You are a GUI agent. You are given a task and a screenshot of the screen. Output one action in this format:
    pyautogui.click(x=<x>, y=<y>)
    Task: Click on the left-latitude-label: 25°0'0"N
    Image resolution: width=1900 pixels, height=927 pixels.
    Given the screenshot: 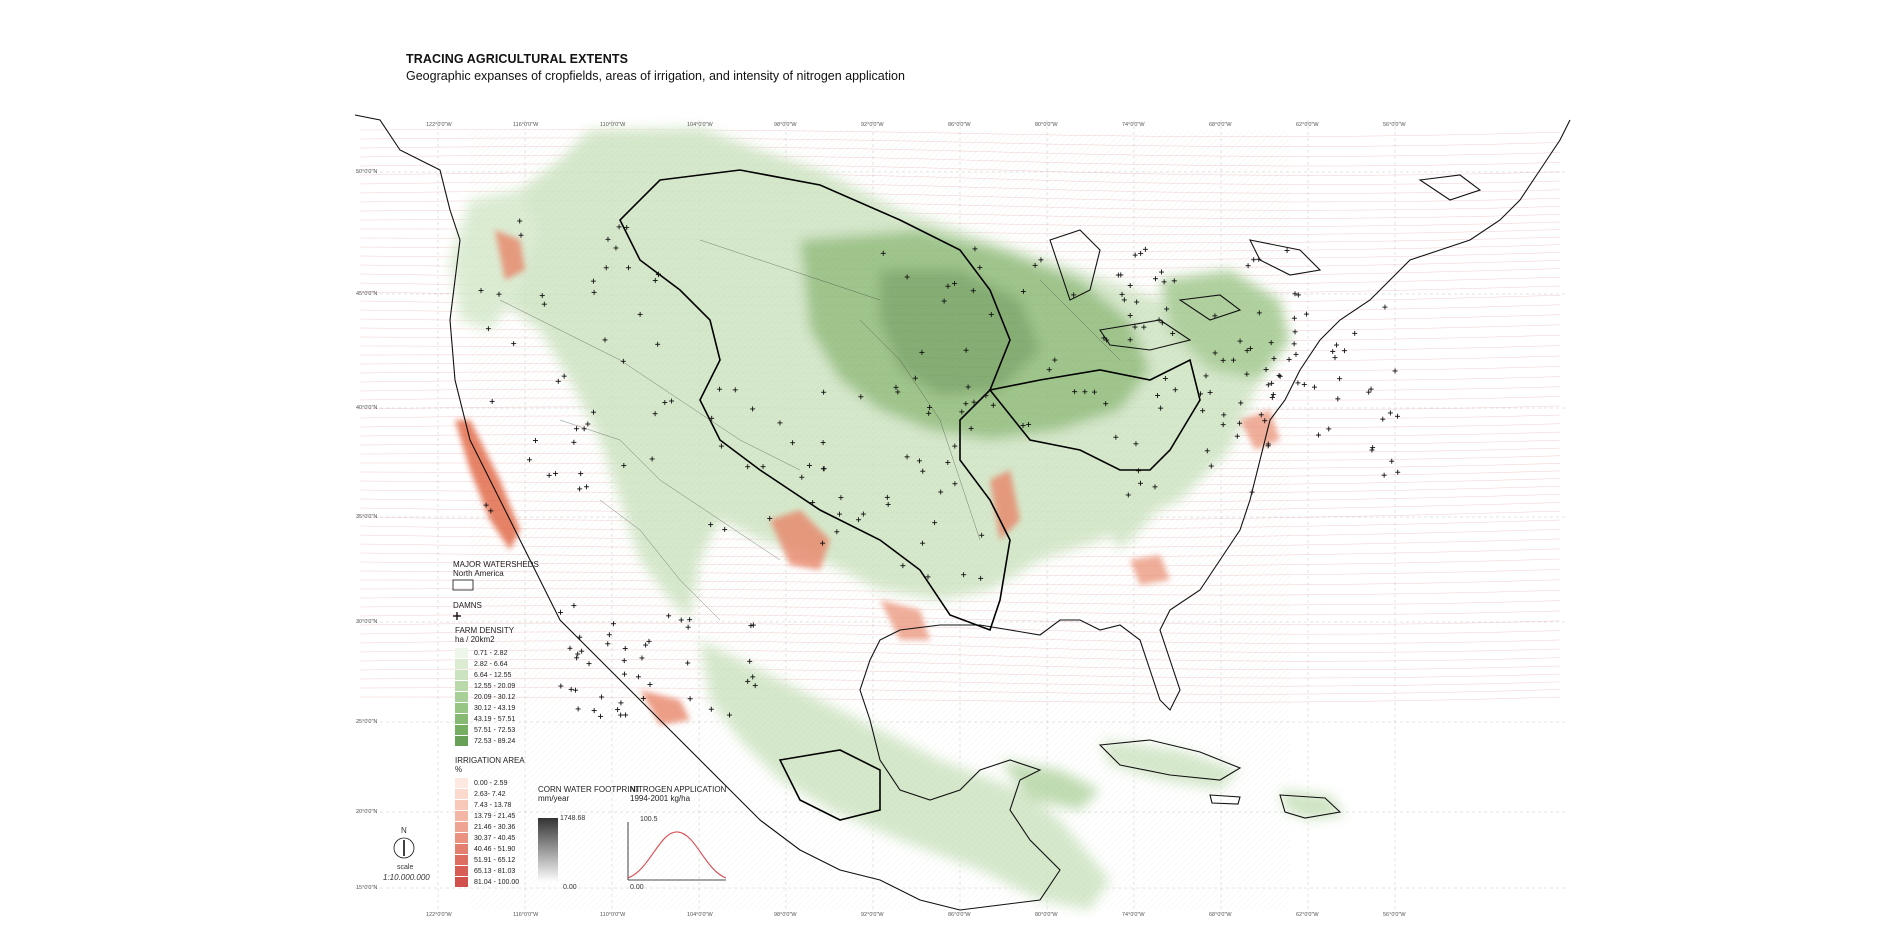 What is the action you would take?
    pyautogui.click(x=367, y=722)
    